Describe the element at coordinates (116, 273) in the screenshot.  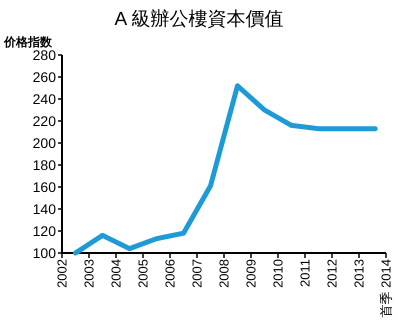
I see `x-tick-label: 2004` at that location.